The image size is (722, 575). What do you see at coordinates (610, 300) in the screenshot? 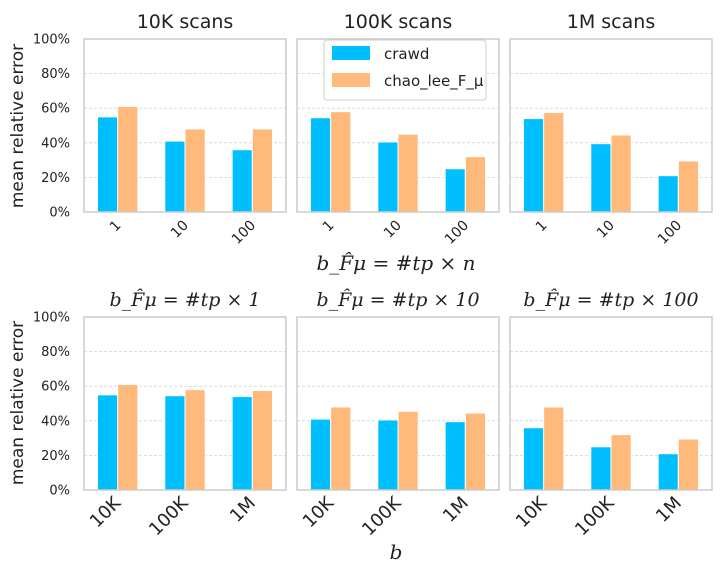
I see `panel-title: b_F̂μ = #tp × 100` at bounding box center [610, 300].